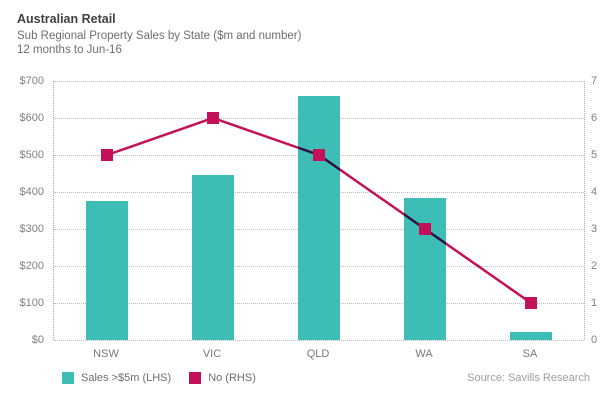 The image size is (611, 405). I want to click on x-axis-label-qld: QLD, so click(318, 354).